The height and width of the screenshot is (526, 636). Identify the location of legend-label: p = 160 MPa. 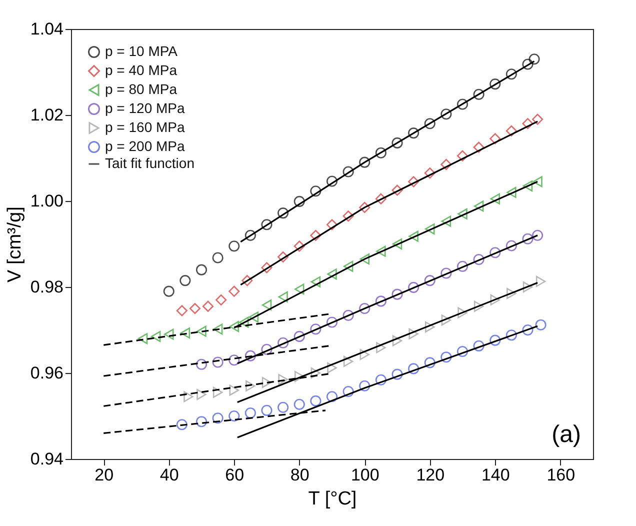
(145, 127).